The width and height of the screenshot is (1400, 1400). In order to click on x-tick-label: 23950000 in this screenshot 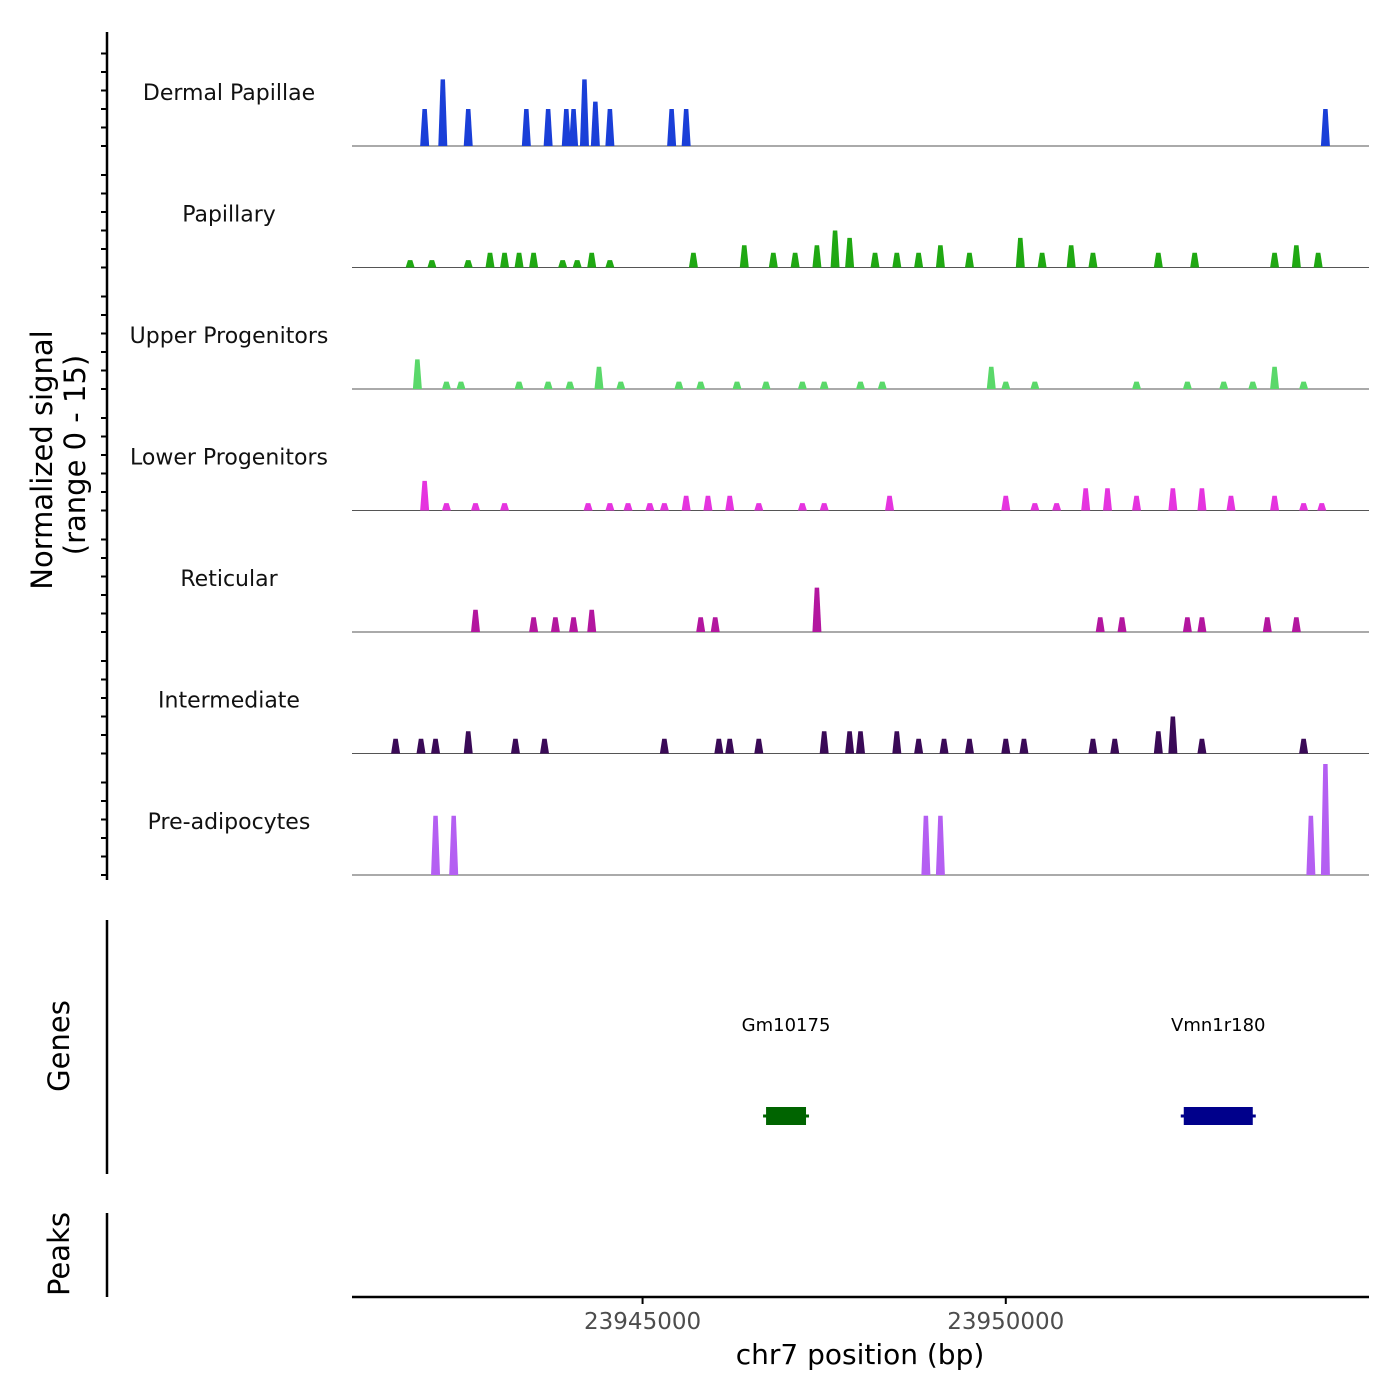, I will do `click(1005, 1322)`.